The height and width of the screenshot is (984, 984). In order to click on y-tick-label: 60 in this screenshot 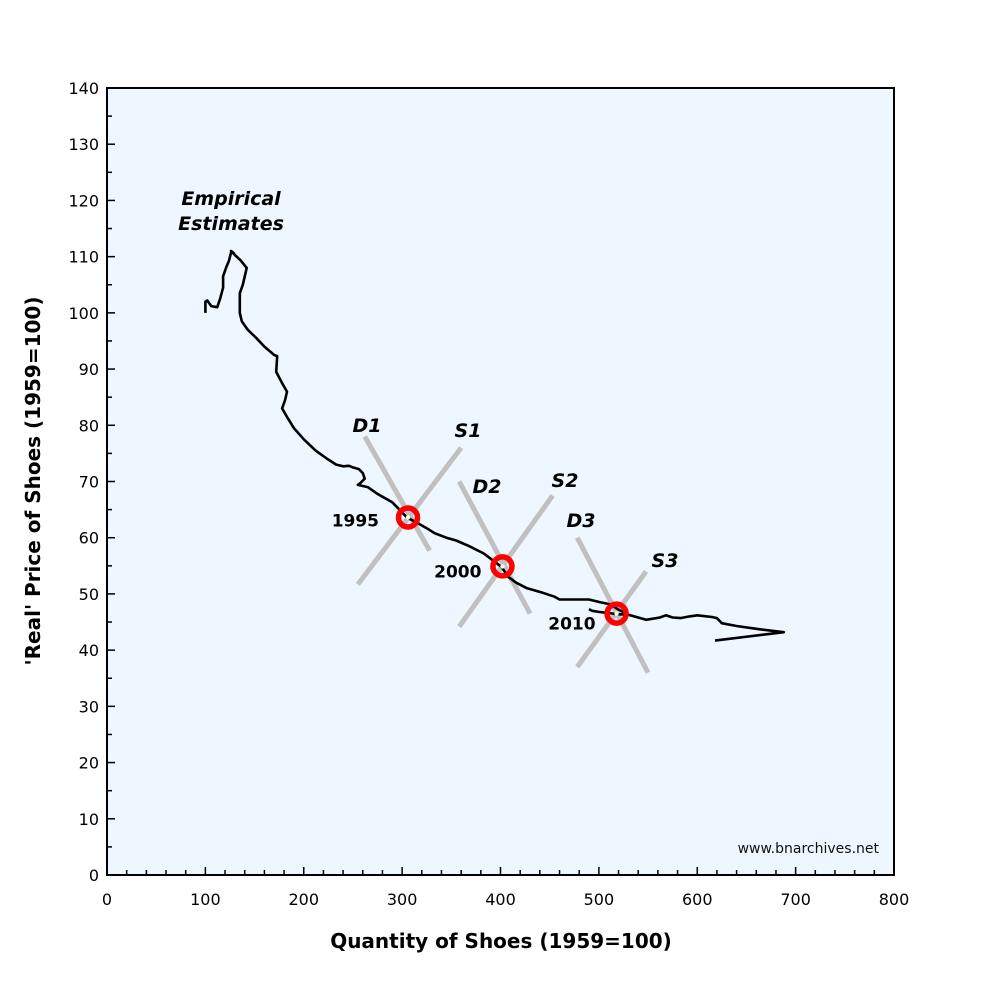, I will do `click(89, 538)`.